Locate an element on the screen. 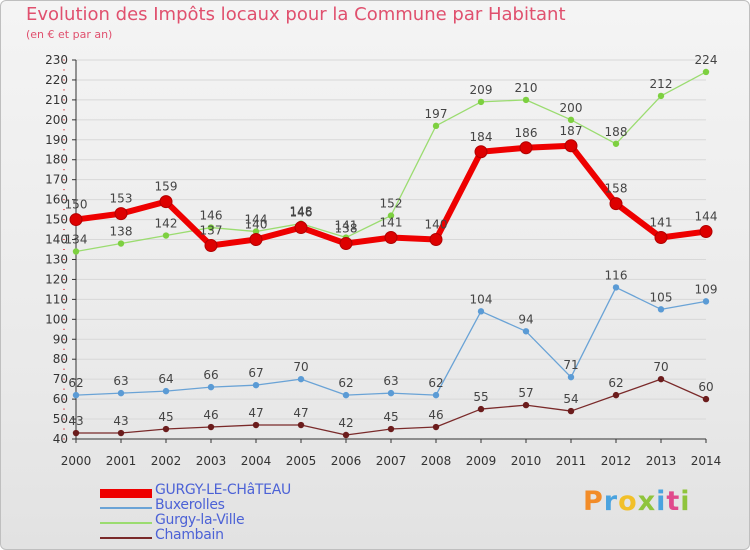  data-label-2: 224 is located at coordinates (706, 60).